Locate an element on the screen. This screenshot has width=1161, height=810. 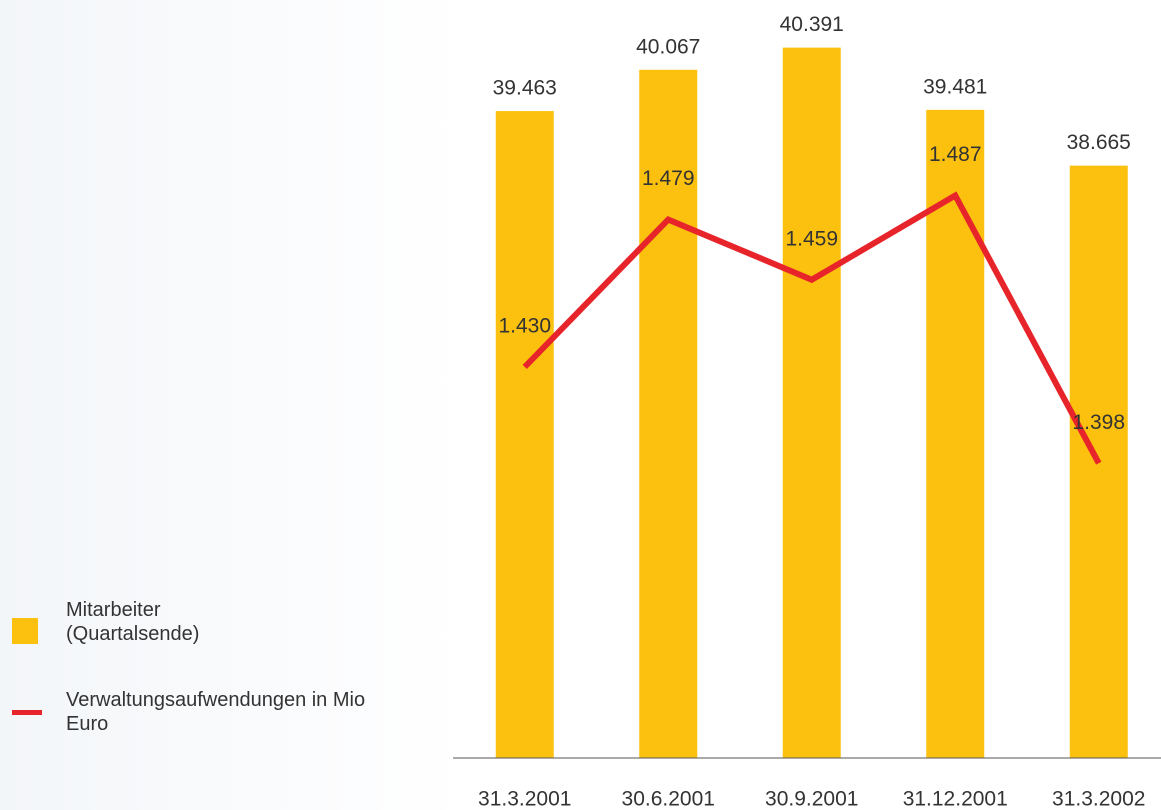
x-tick-label: 30.6.2001 is located at coordinates (668, 799).